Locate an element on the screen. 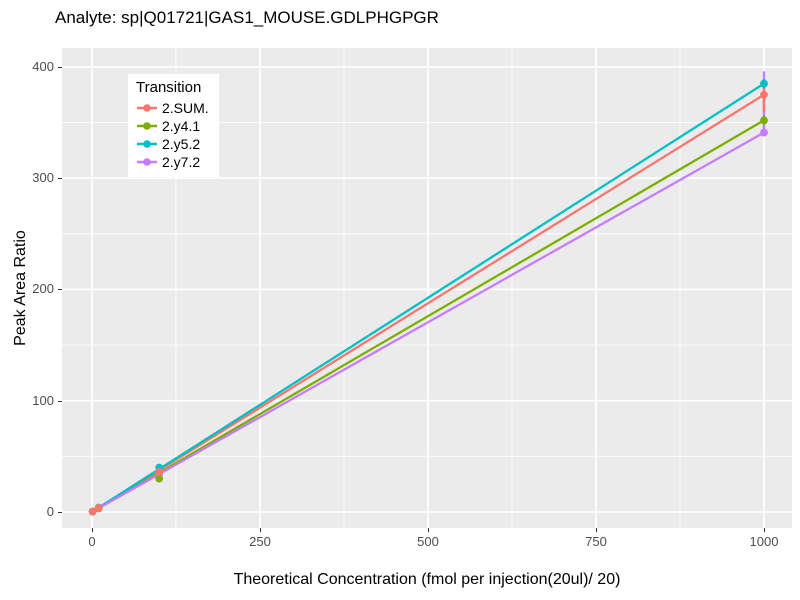 The height and width of the screenshot is (600, 800). legend-entries: 2.SUM. 2.y4.1 2.y5.2 2.y7.2 is located at coordinates (172, 135).